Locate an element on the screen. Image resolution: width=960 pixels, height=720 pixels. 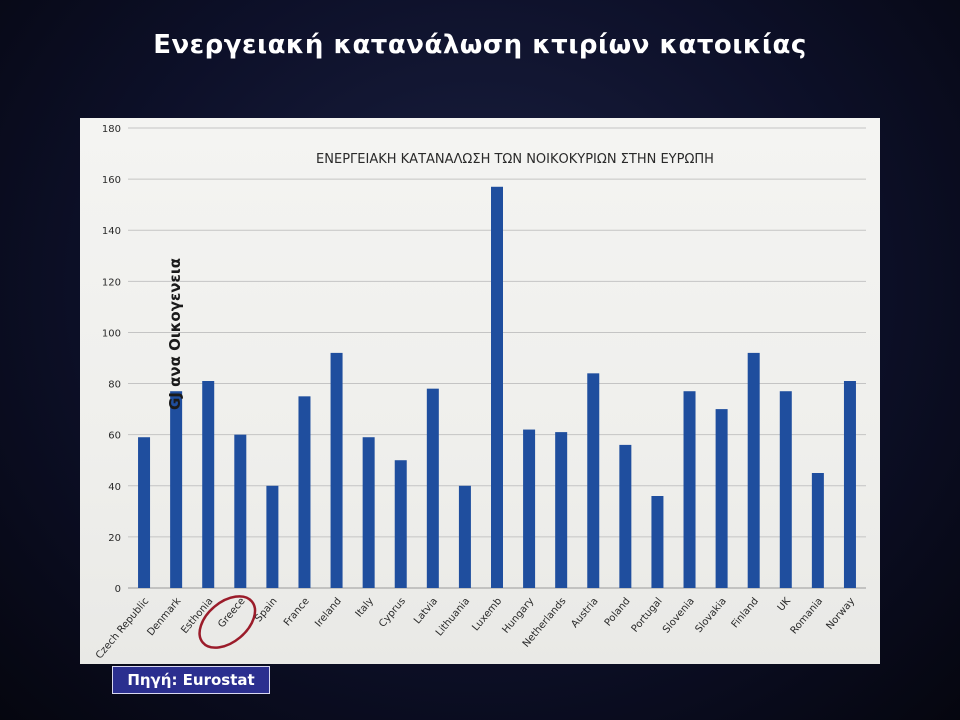
bar-cyprus is located at coordinates (400, 524).